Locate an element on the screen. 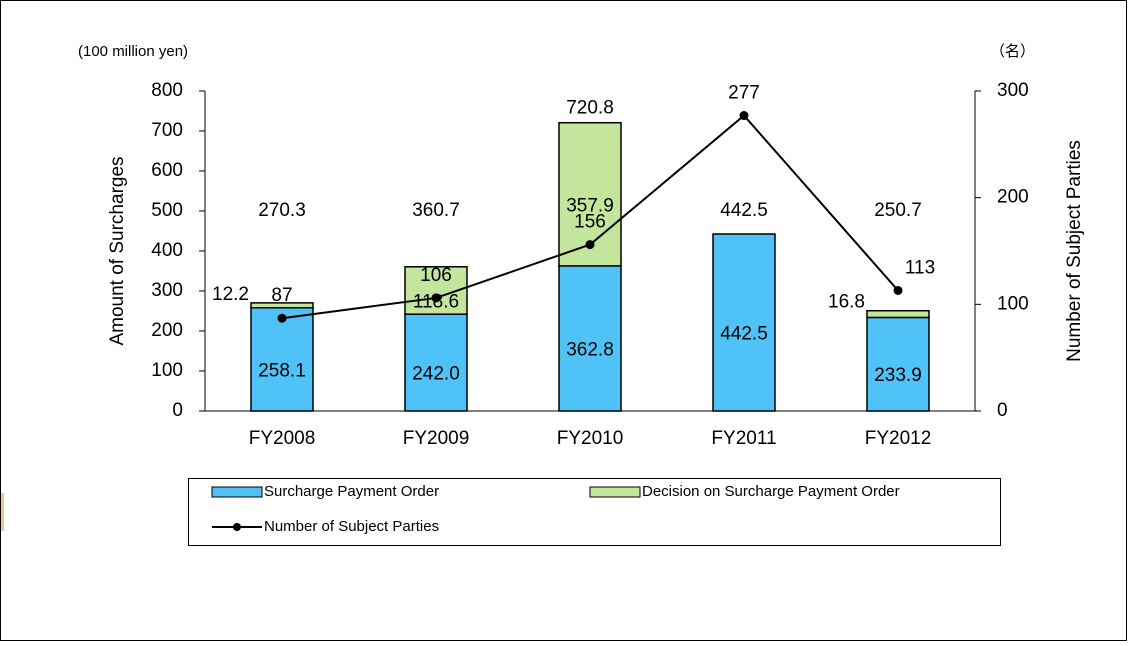  x-tick-label: FY2011 is located at coordinates (743, 438).